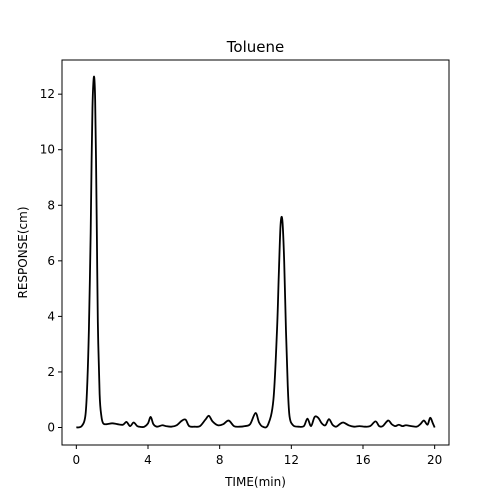 The height and width of the screenshot is (500, 500). What do you see at coordinates (220, 460) in the screenshot?
I see `x-tick-label: 8` at bounding box center [220, 460].